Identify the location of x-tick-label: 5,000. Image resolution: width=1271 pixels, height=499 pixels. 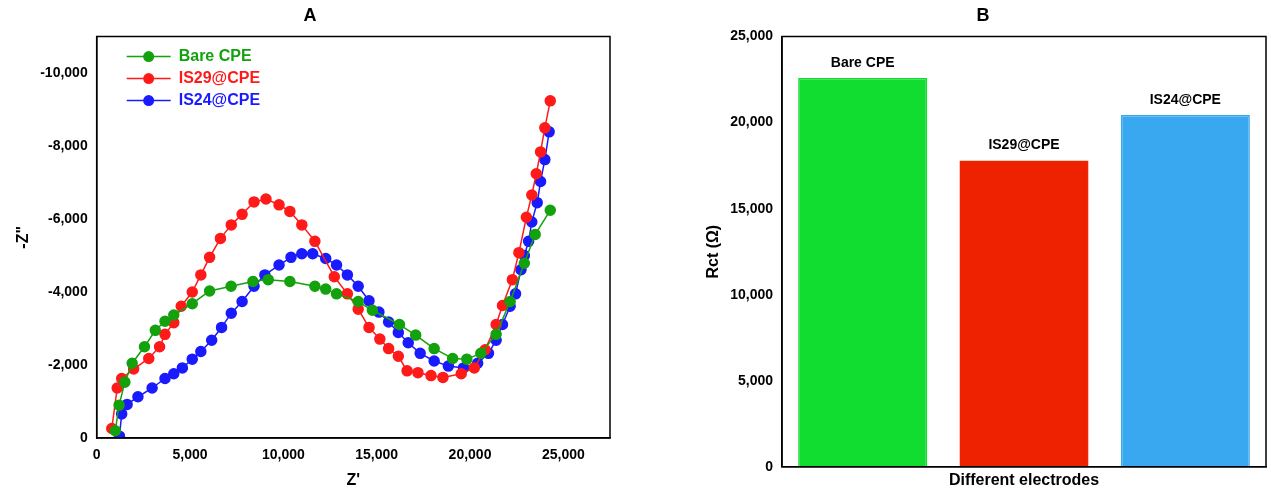
(190, 454).